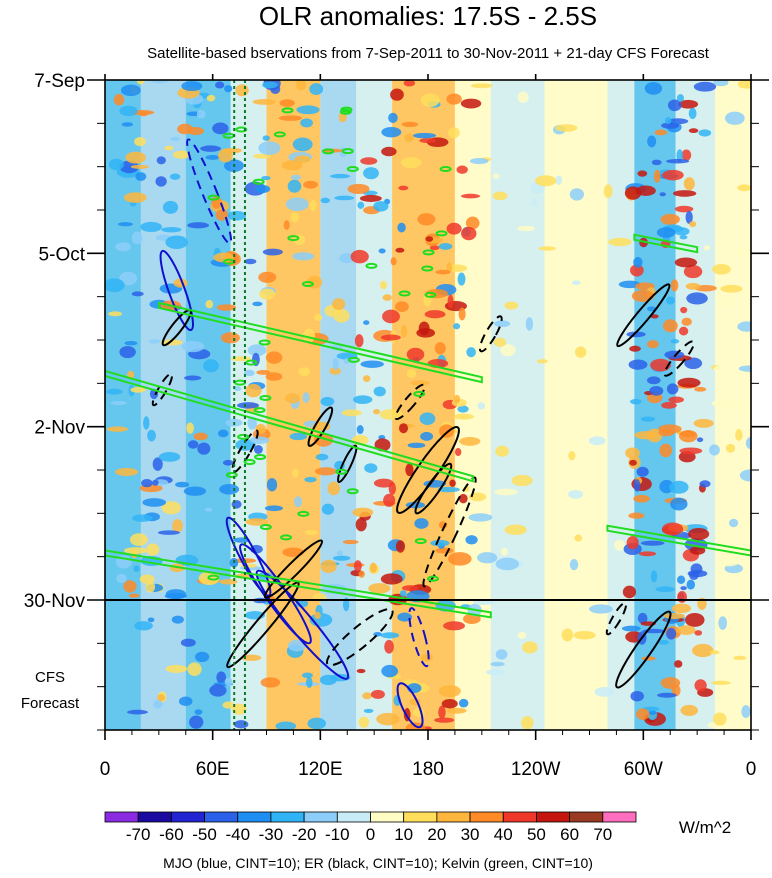  I want to click on colorbar-label: 40, so click(503, 834).